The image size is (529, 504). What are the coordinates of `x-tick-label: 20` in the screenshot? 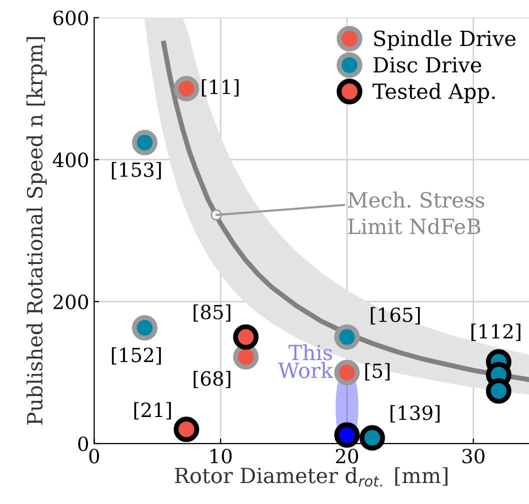 It's located at (347, 456).